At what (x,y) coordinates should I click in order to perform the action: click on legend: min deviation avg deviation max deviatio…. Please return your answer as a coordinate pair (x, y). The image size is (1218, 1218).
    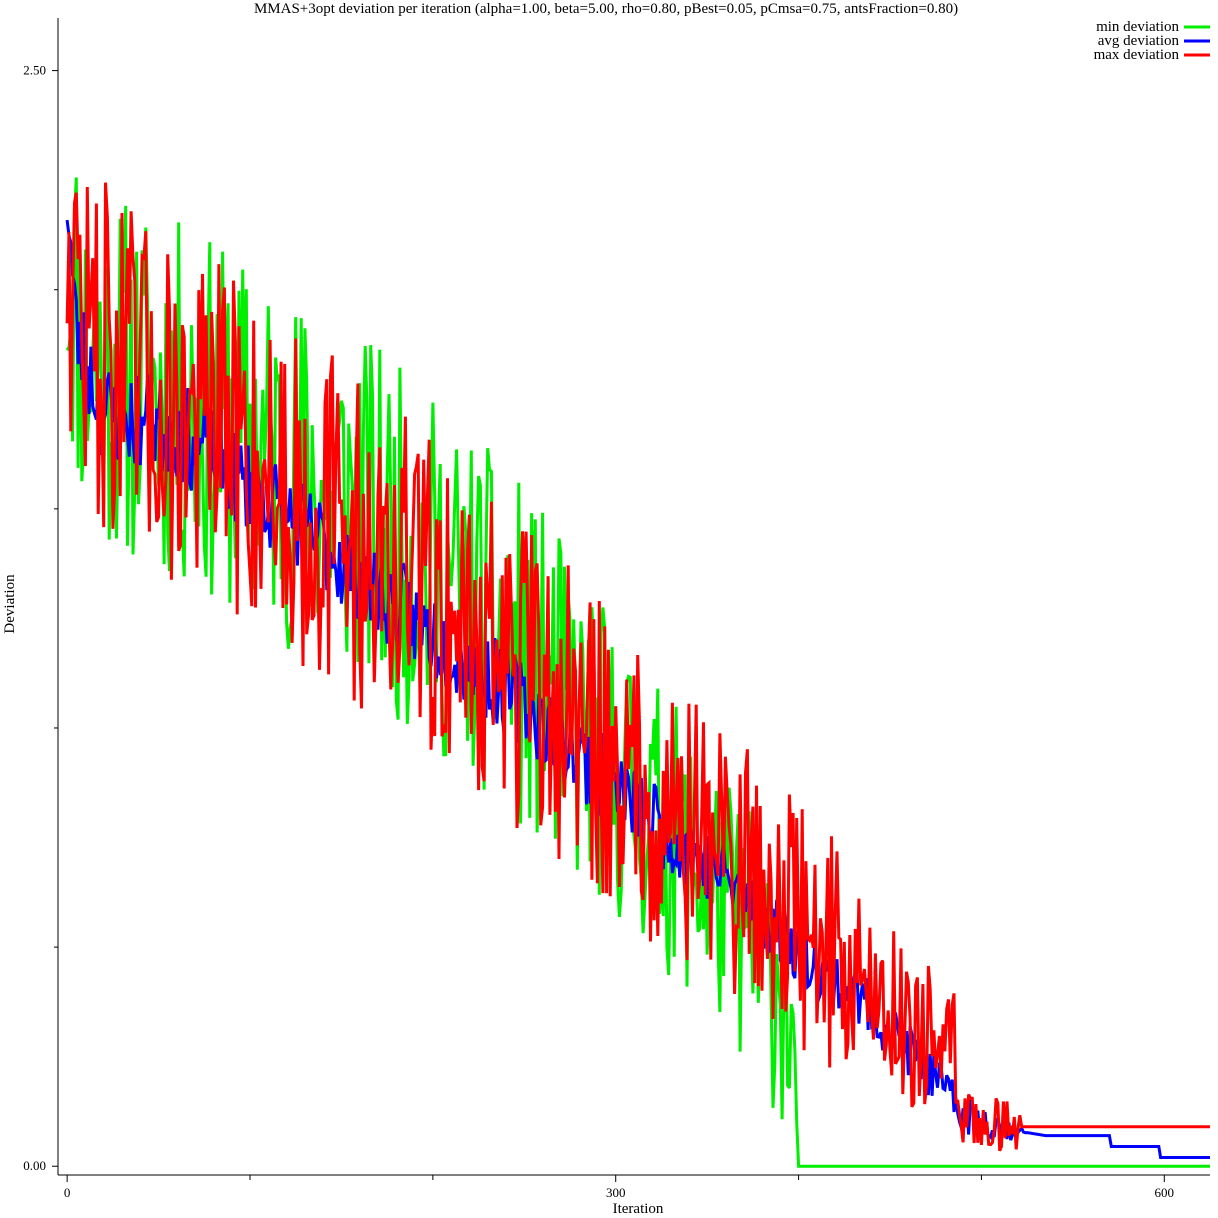
    Looking at the image, I should click on (1152, 41).